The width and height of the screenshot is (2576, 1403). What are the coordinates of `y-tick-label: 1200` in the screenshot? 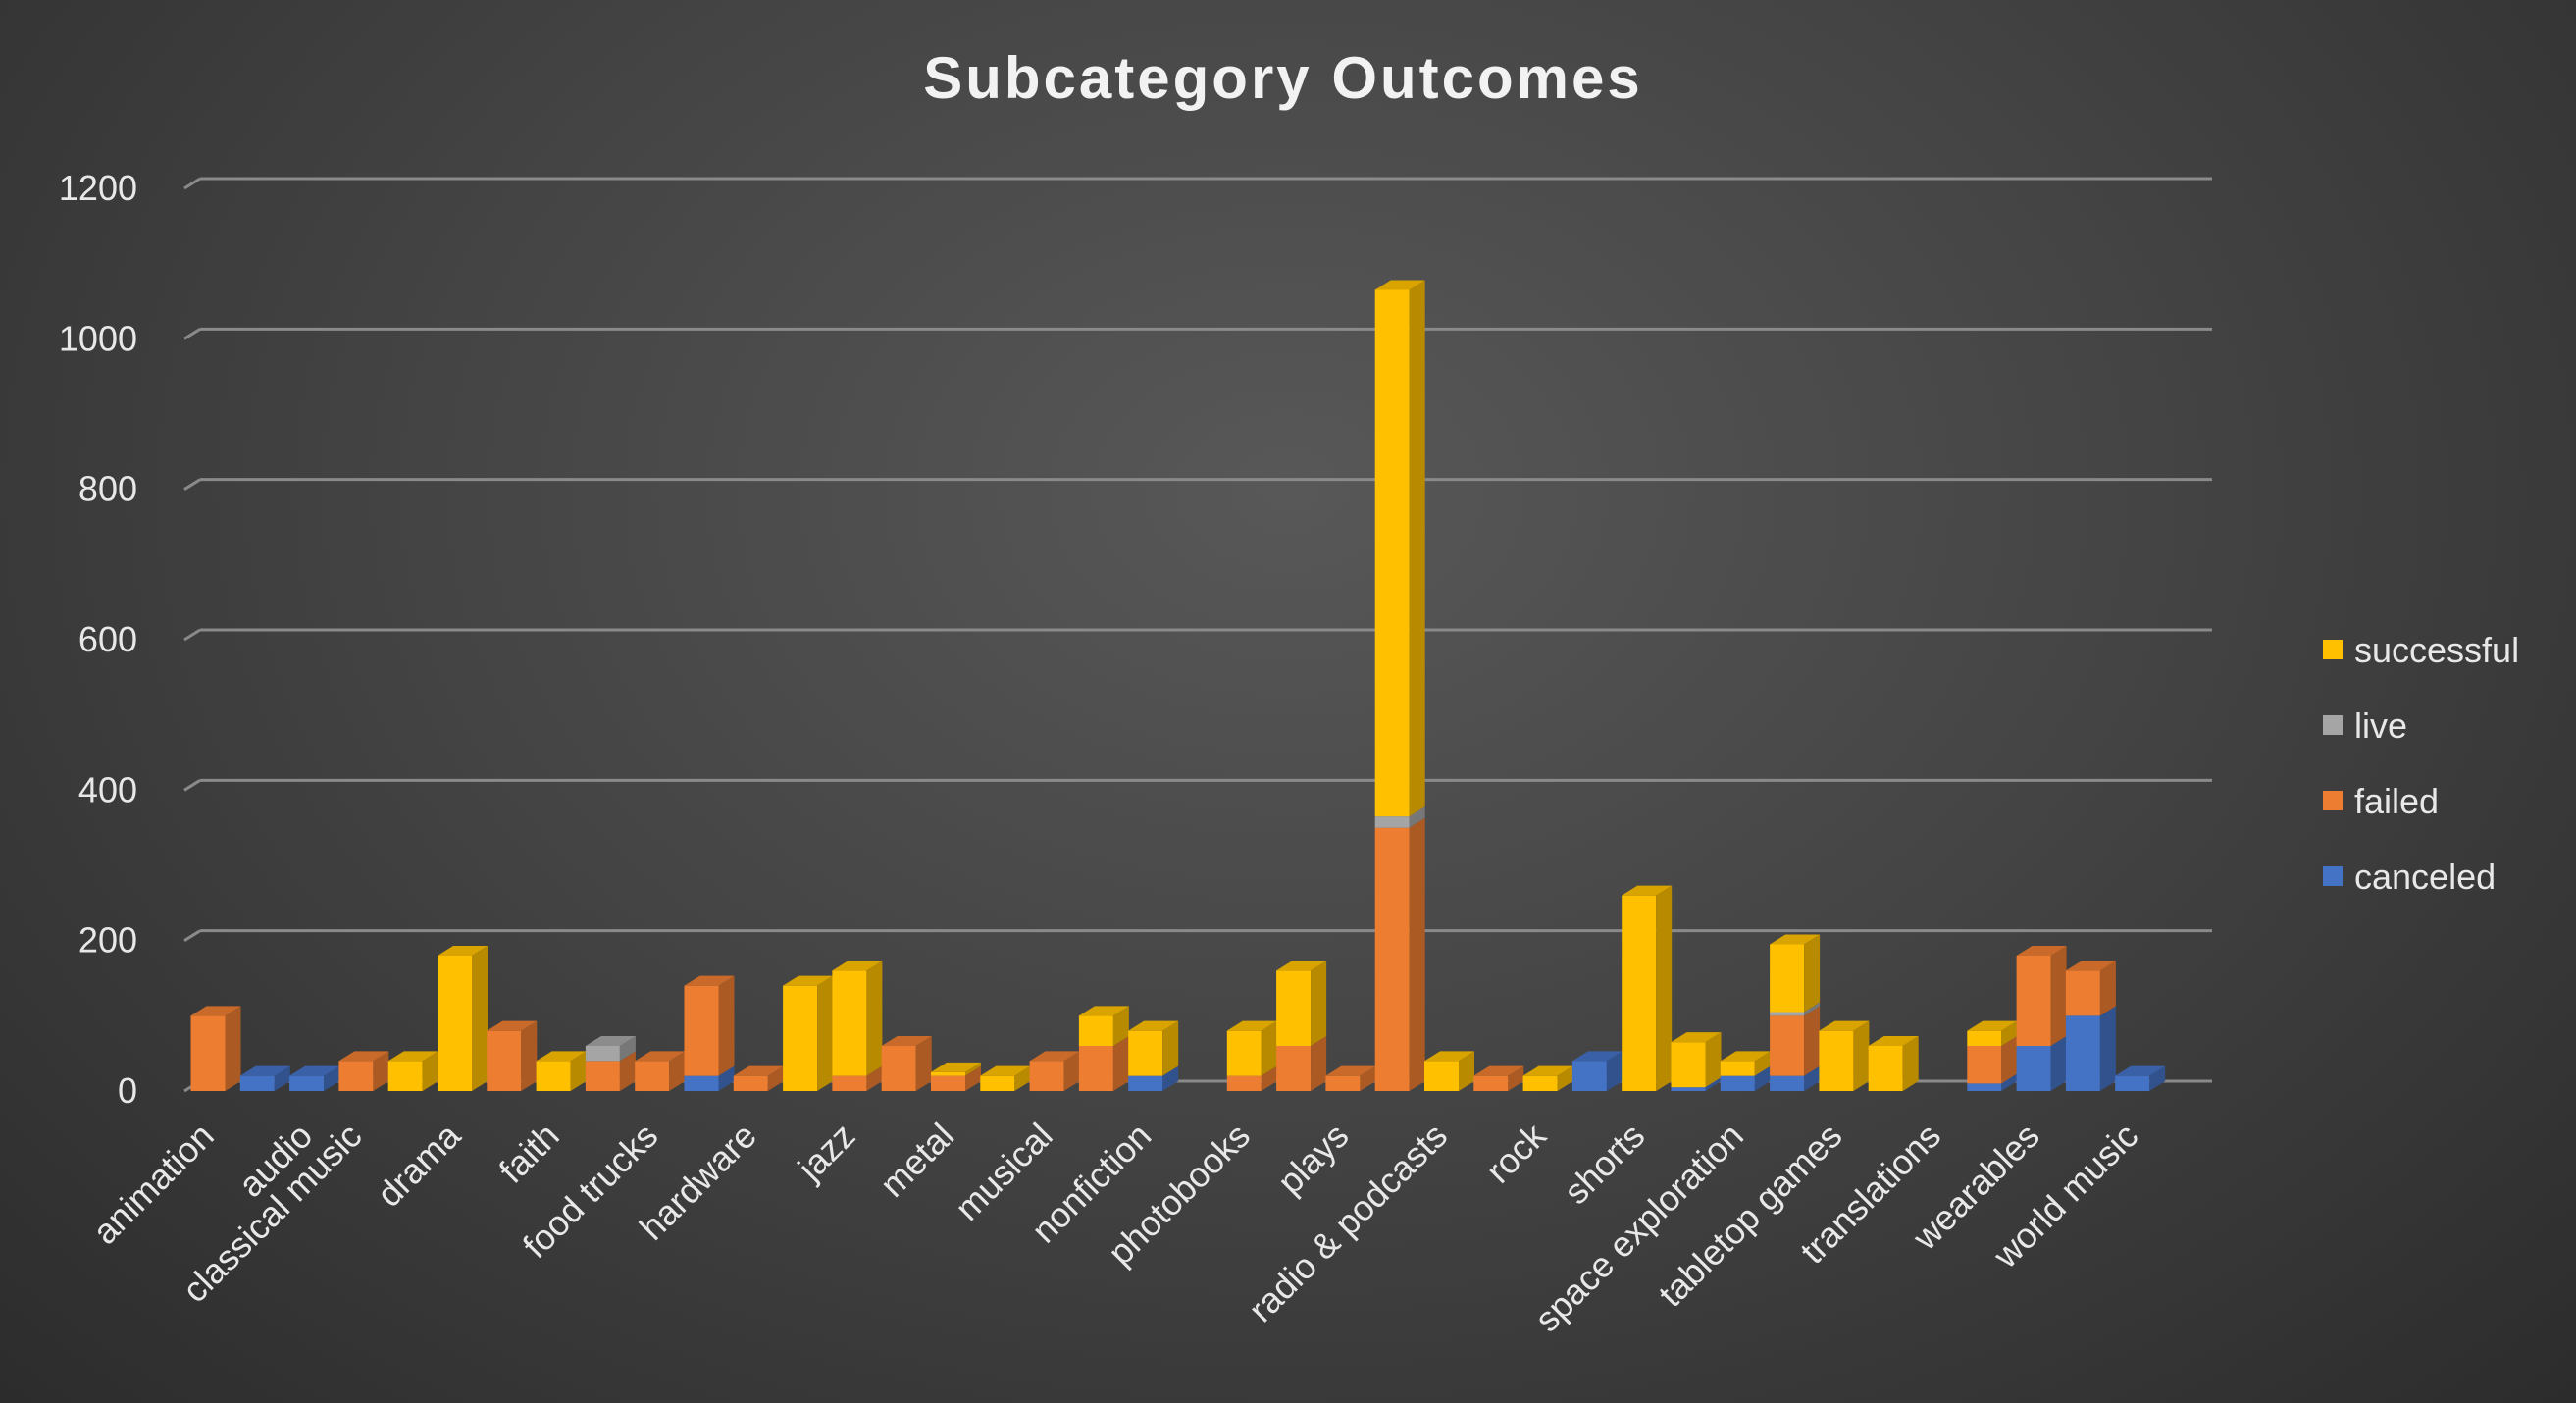 It's located at (98, 188).